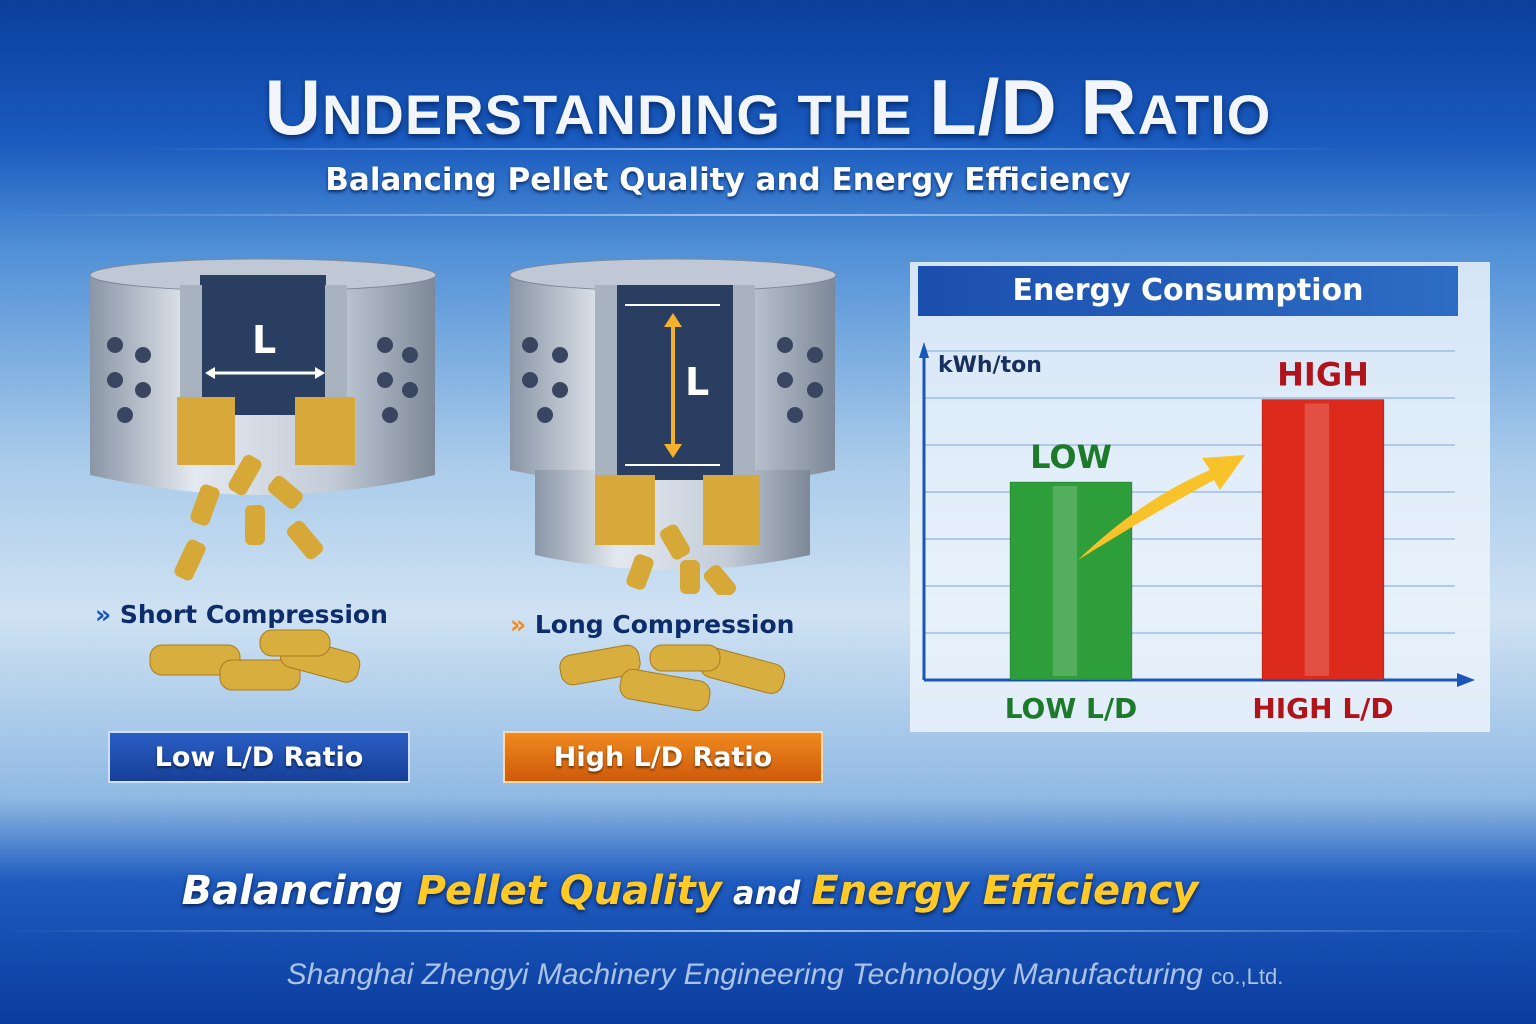  I want to click on x-tick-label: LOW L/D, so click(1071, 708).